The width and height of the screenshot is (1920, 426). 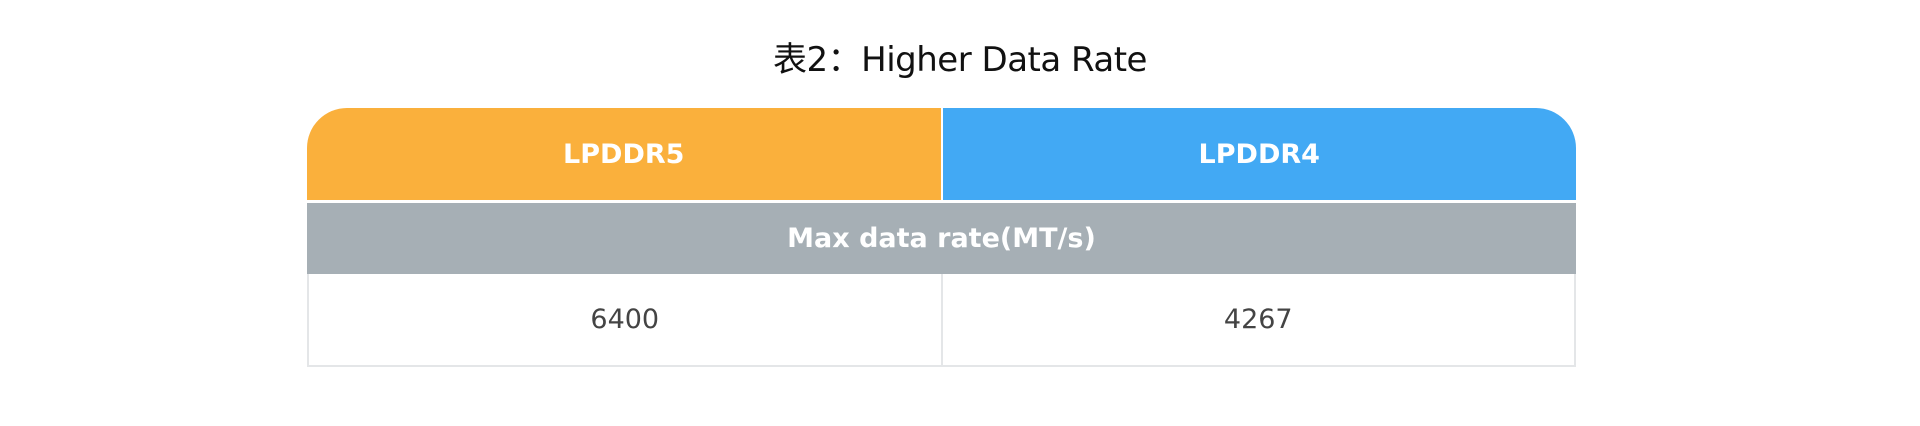 I want to click on header-row: LPDDR5 LPDDR4, so click(x=941, y=154).